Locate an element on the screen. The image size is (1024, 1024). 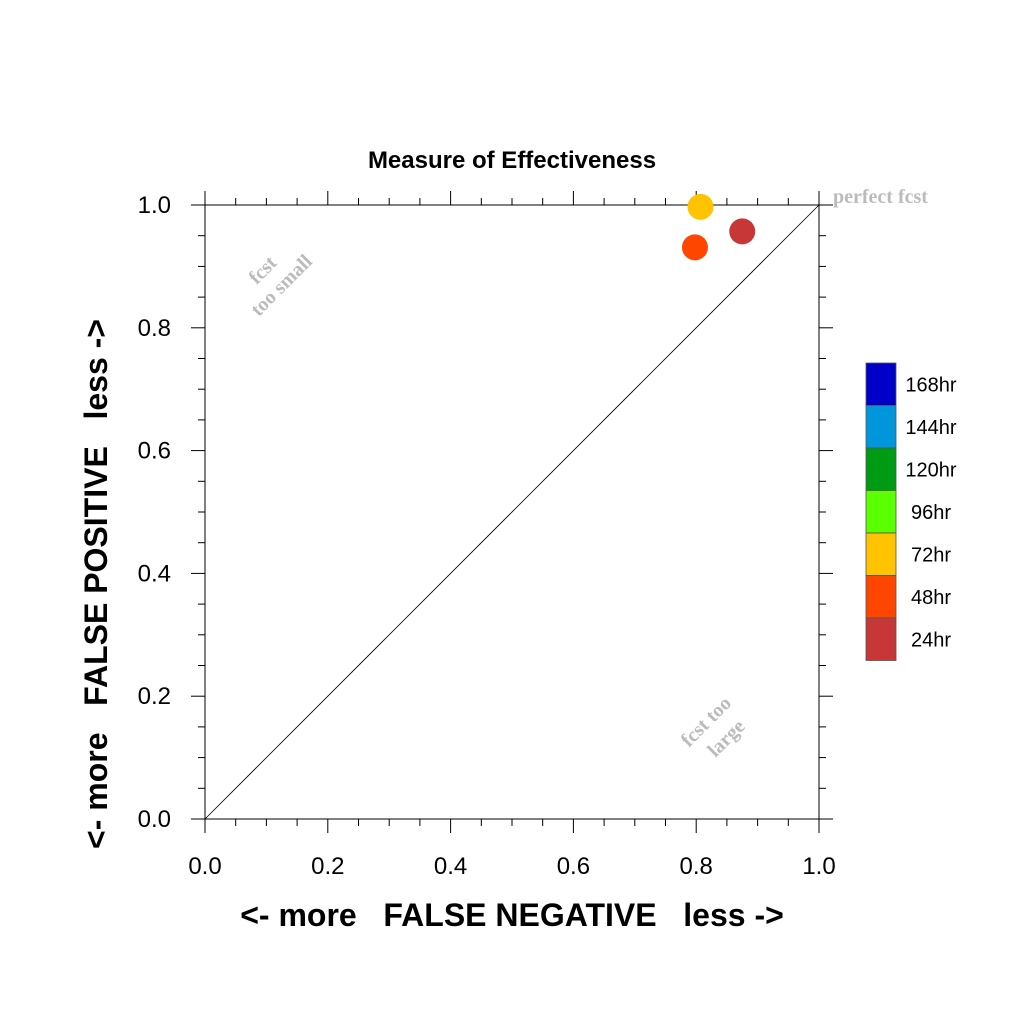
y-tick-label: 0.8 is located at coordinates (154, 328).